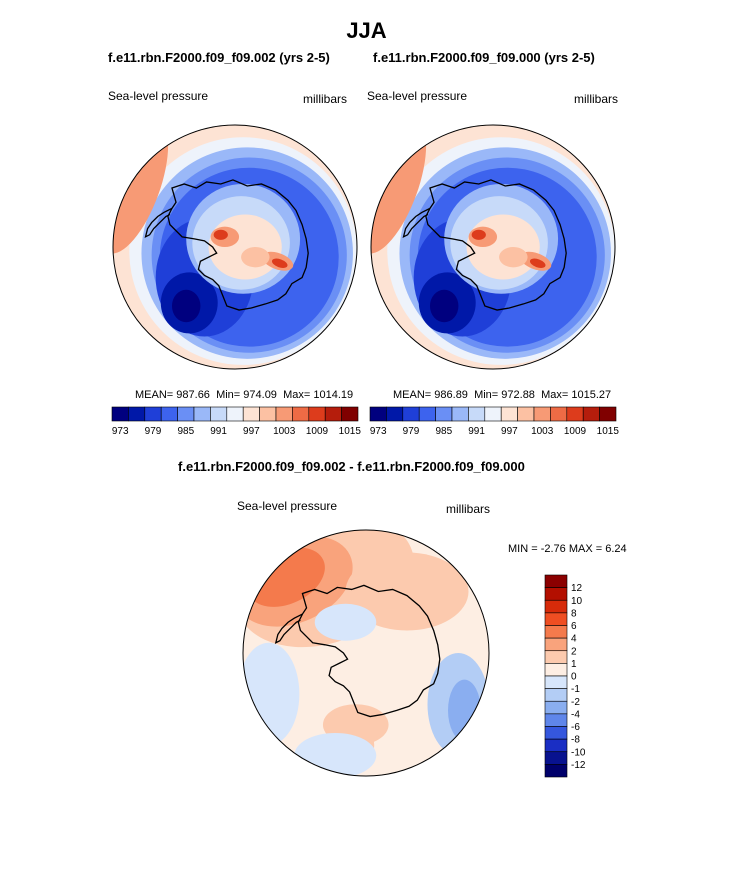 The image size is (733, 882). Describe the element at coordinates (574, 664) in the screenshot. I see `colorbar-tick-label: 1` at that location.